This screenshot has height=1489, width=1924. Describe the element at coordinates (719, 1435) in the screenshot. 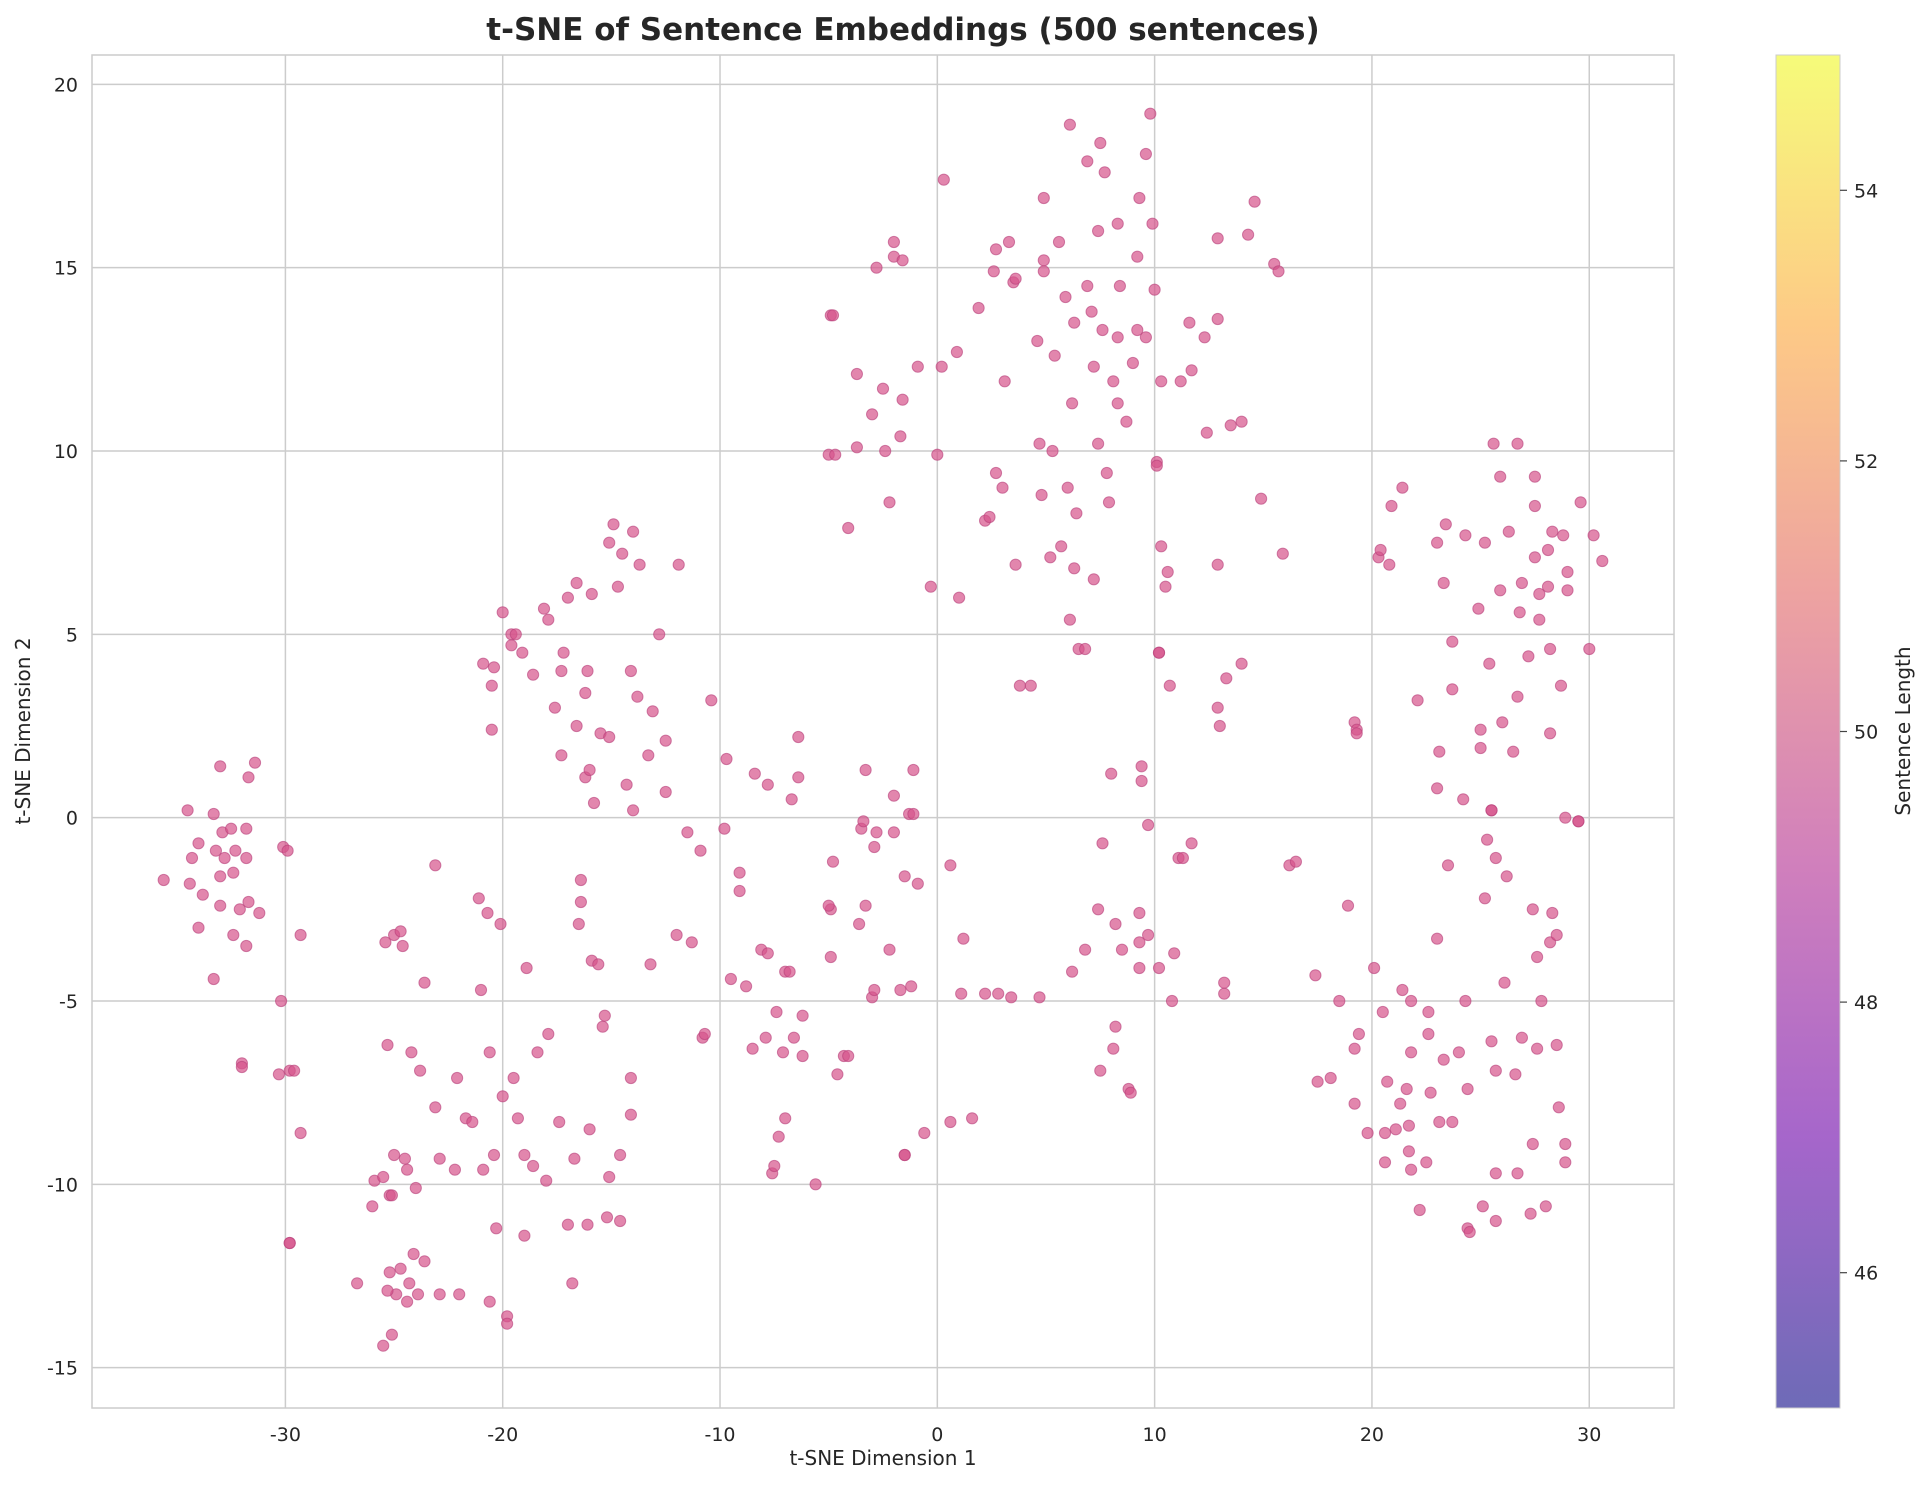

I see `x-tick-label: -10` at that location.